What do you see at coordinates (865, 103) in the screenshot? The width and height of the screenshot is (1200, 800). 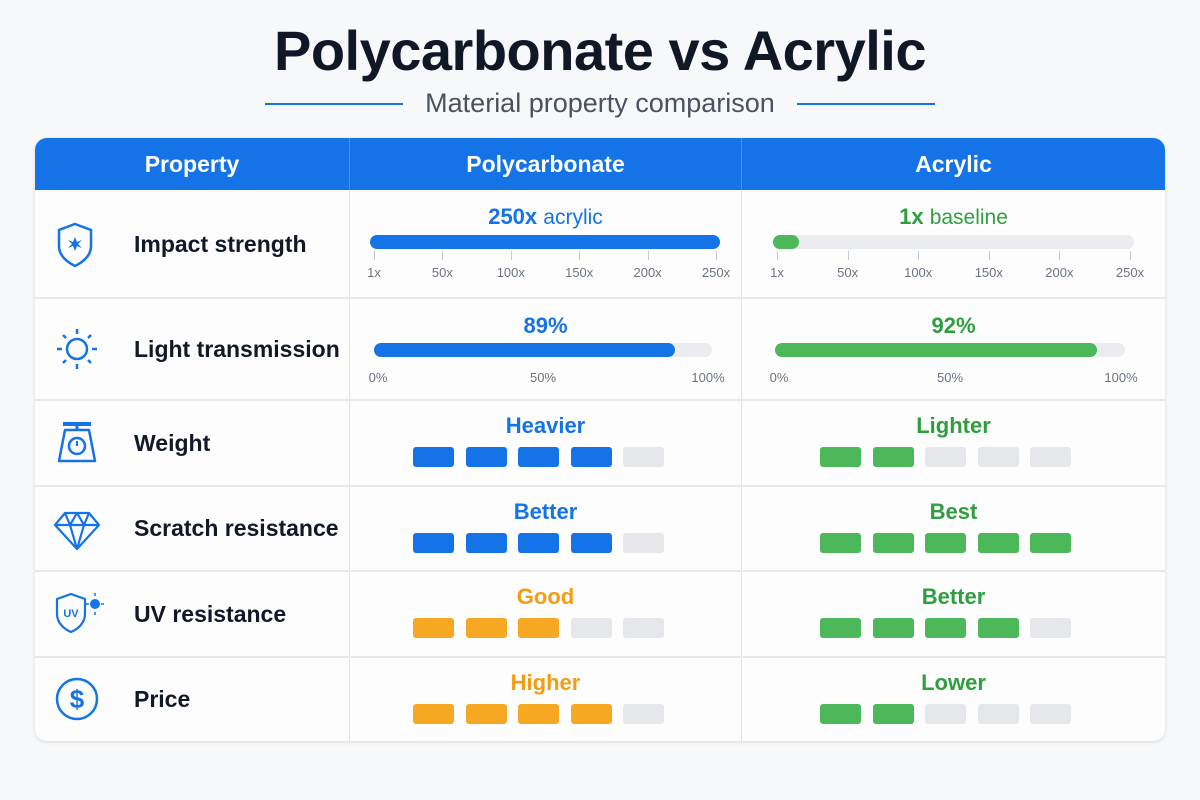 I see `divider-right` at bounding box center [865, 103].